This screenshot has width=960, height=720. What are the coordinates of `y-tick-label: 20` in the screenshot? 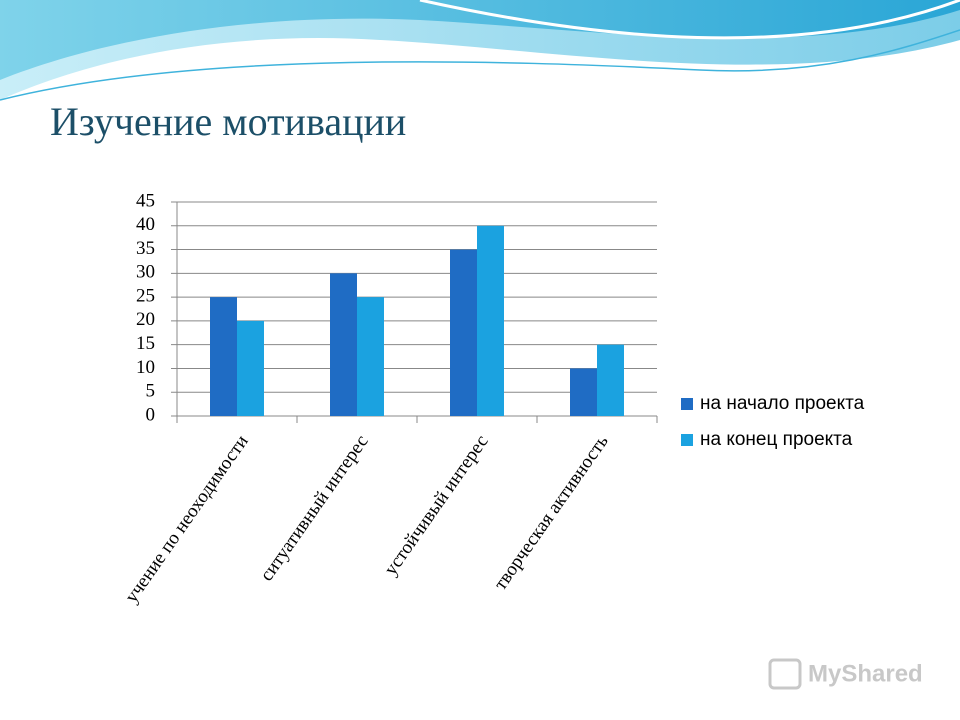 It's located at (145, 319).